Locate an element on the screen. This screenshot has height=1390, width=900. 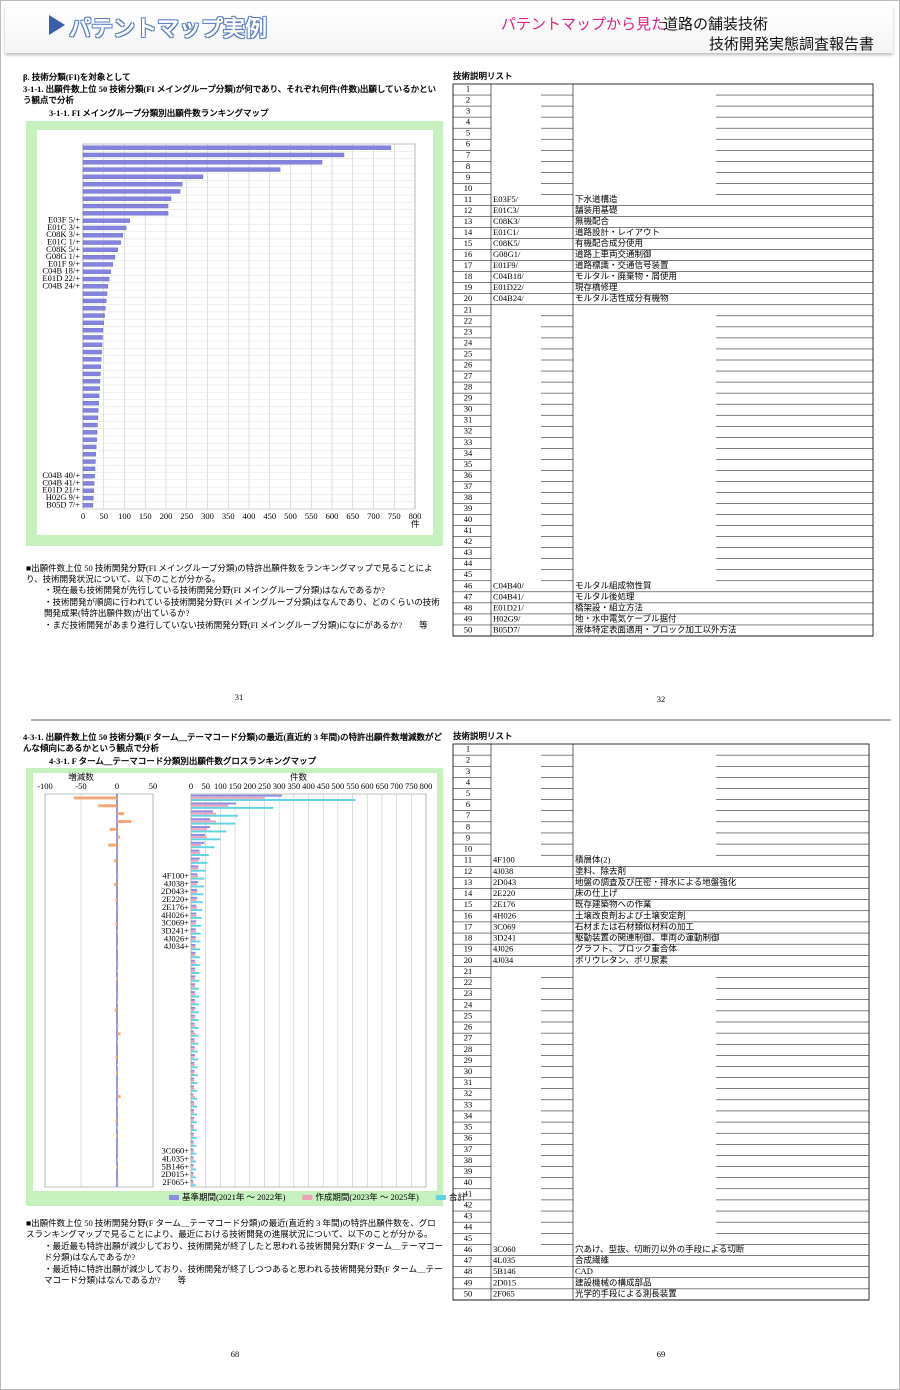
description: 塗料、除去剤 is located at coordinates (600, 871).